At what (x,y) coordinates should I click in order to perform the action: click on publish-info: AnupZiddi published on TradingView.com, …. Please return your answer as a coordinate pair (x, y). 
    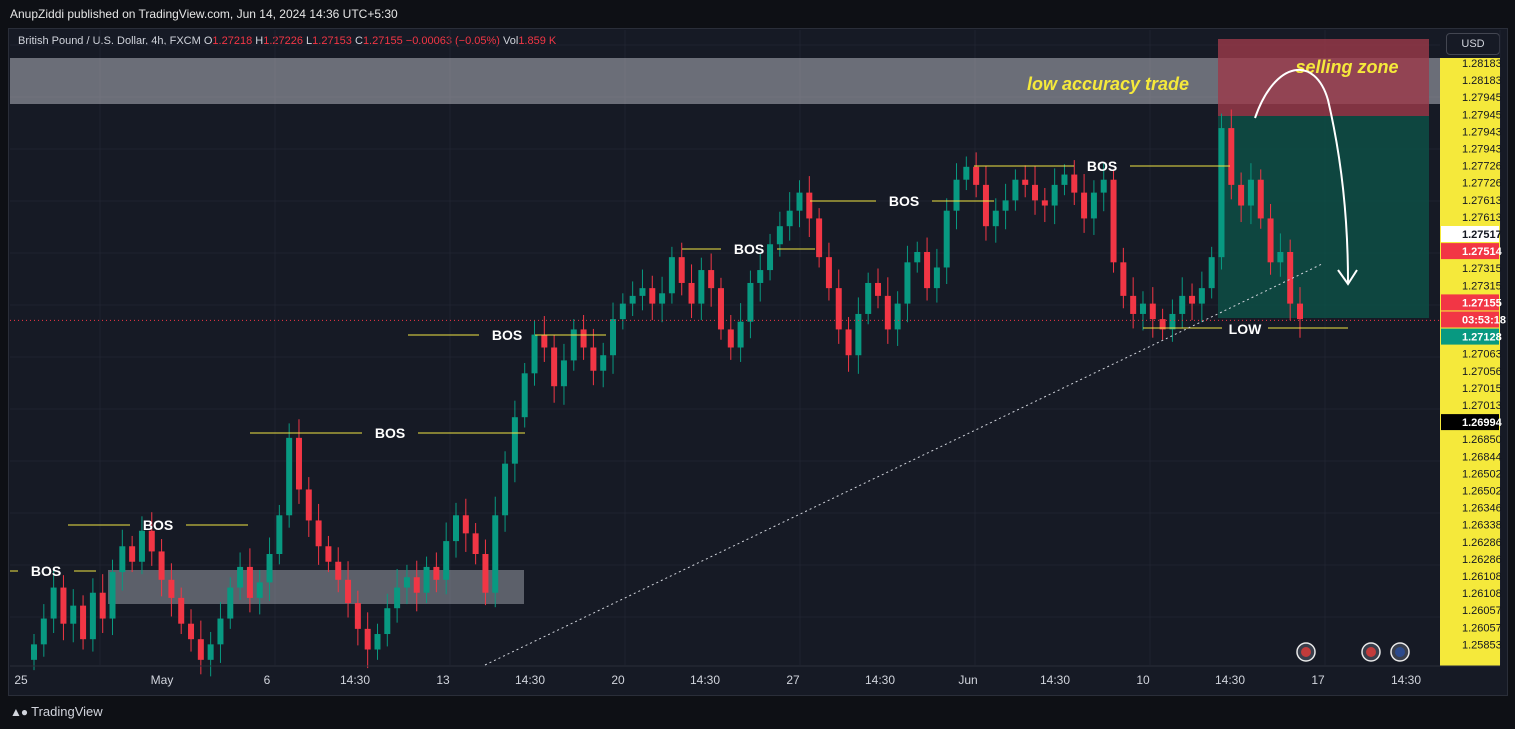
    Looking at the image, I should click on (204, 14).